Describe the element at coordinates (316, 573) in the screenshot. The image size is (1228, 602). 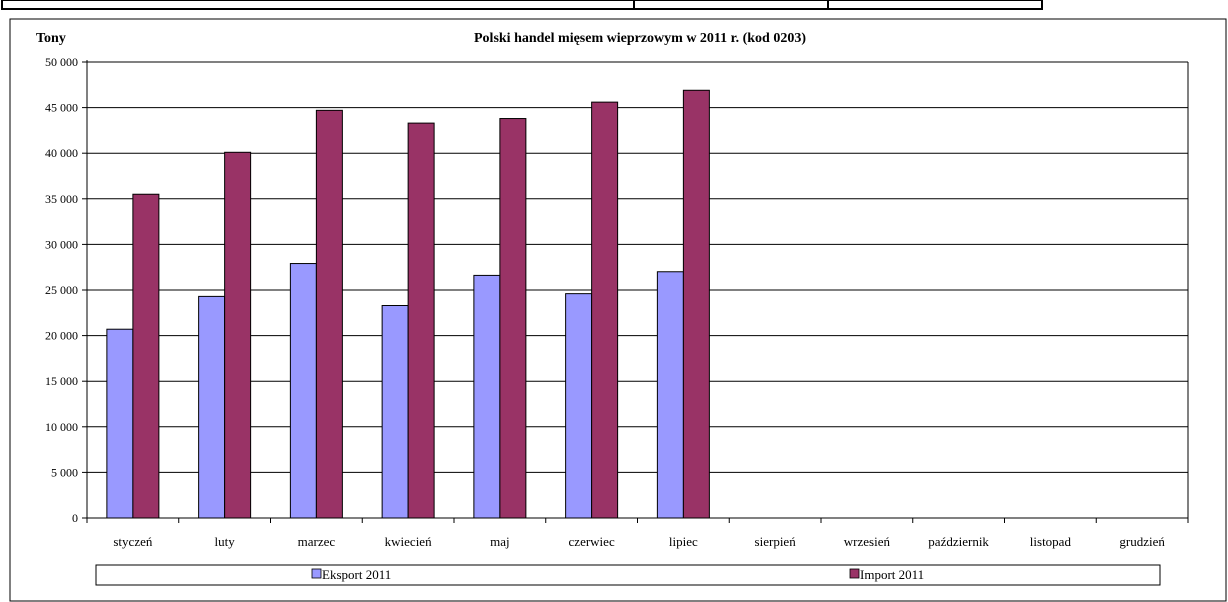
I see `legend-swatch-eksport` at that location.